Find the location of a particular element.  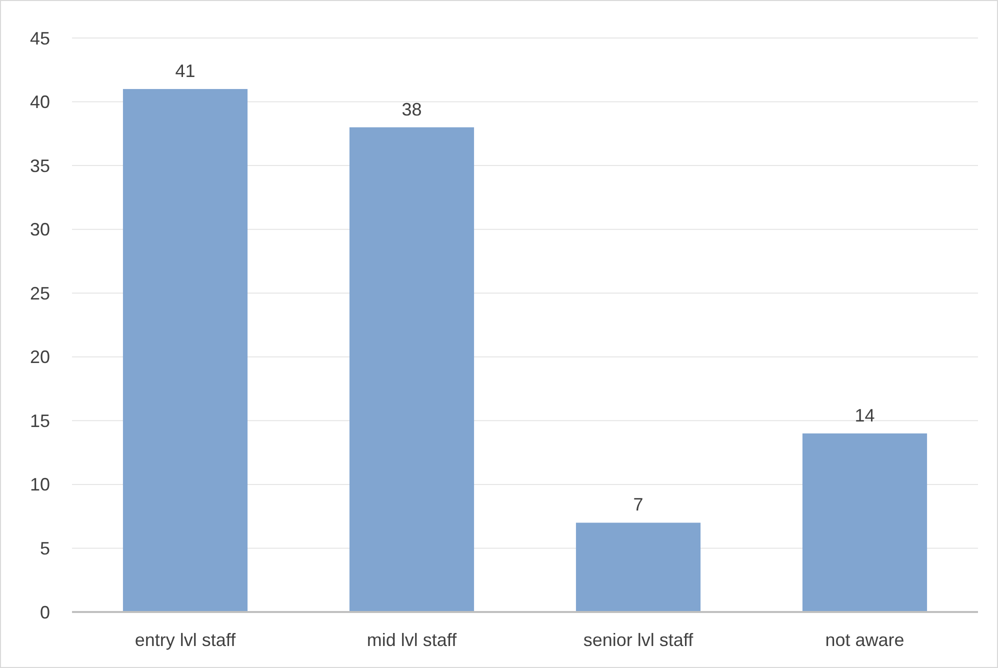

y-tick-label: 45 is located at coordinates (40, 38).